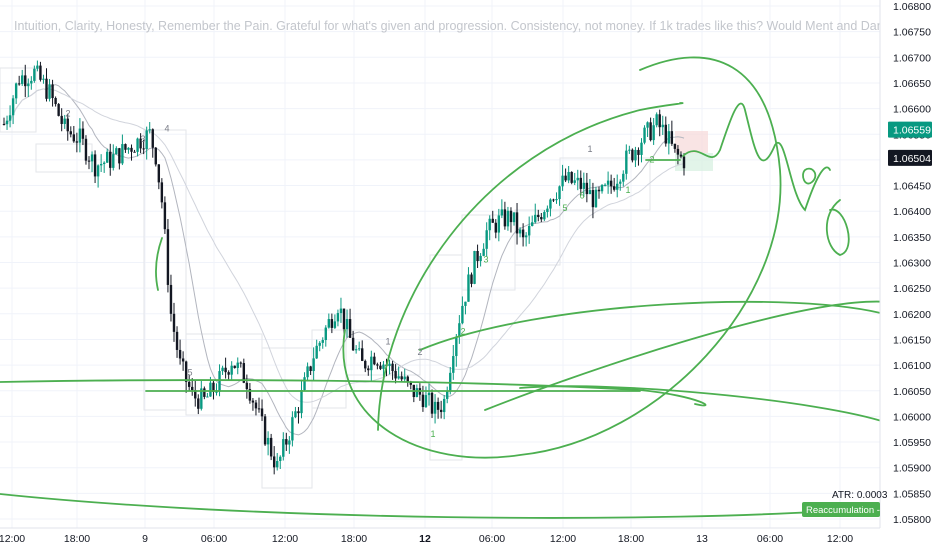  What do you see at coordinates (702, 539) in the screenshot?
I see `time-tick-label: 13` at bounding box center [702, 539].